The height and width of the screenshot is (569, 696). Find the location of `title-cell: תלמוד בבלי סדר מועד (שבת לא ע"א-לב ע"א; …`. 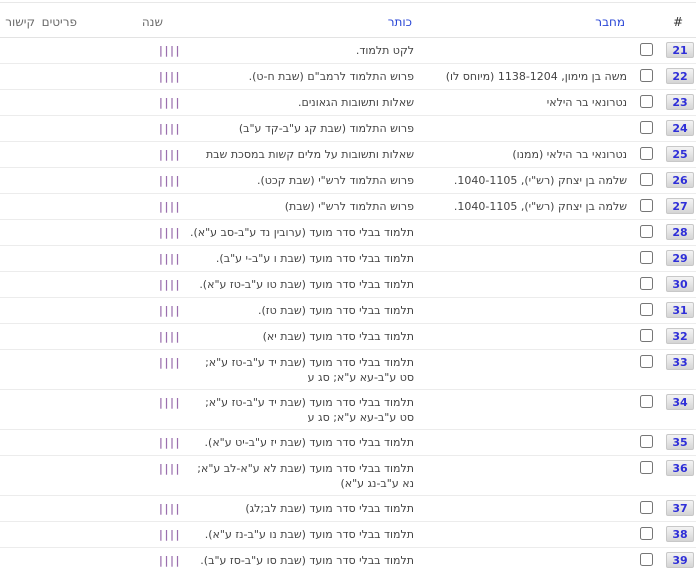

title-cell: תלמוד בבלי סדר מועד (שבת לא ע"א-לב ע"א; … is located at coordinates (302, 475).